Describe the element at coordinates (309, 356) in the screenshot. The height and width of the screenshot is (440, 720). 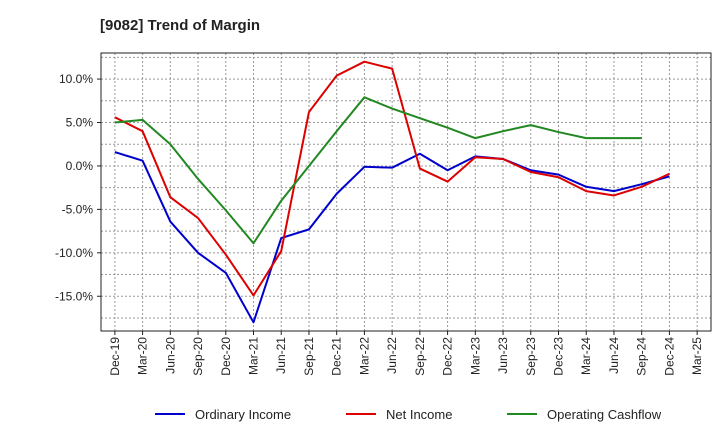
I see `x-tick-label: Sep-21` at that location.